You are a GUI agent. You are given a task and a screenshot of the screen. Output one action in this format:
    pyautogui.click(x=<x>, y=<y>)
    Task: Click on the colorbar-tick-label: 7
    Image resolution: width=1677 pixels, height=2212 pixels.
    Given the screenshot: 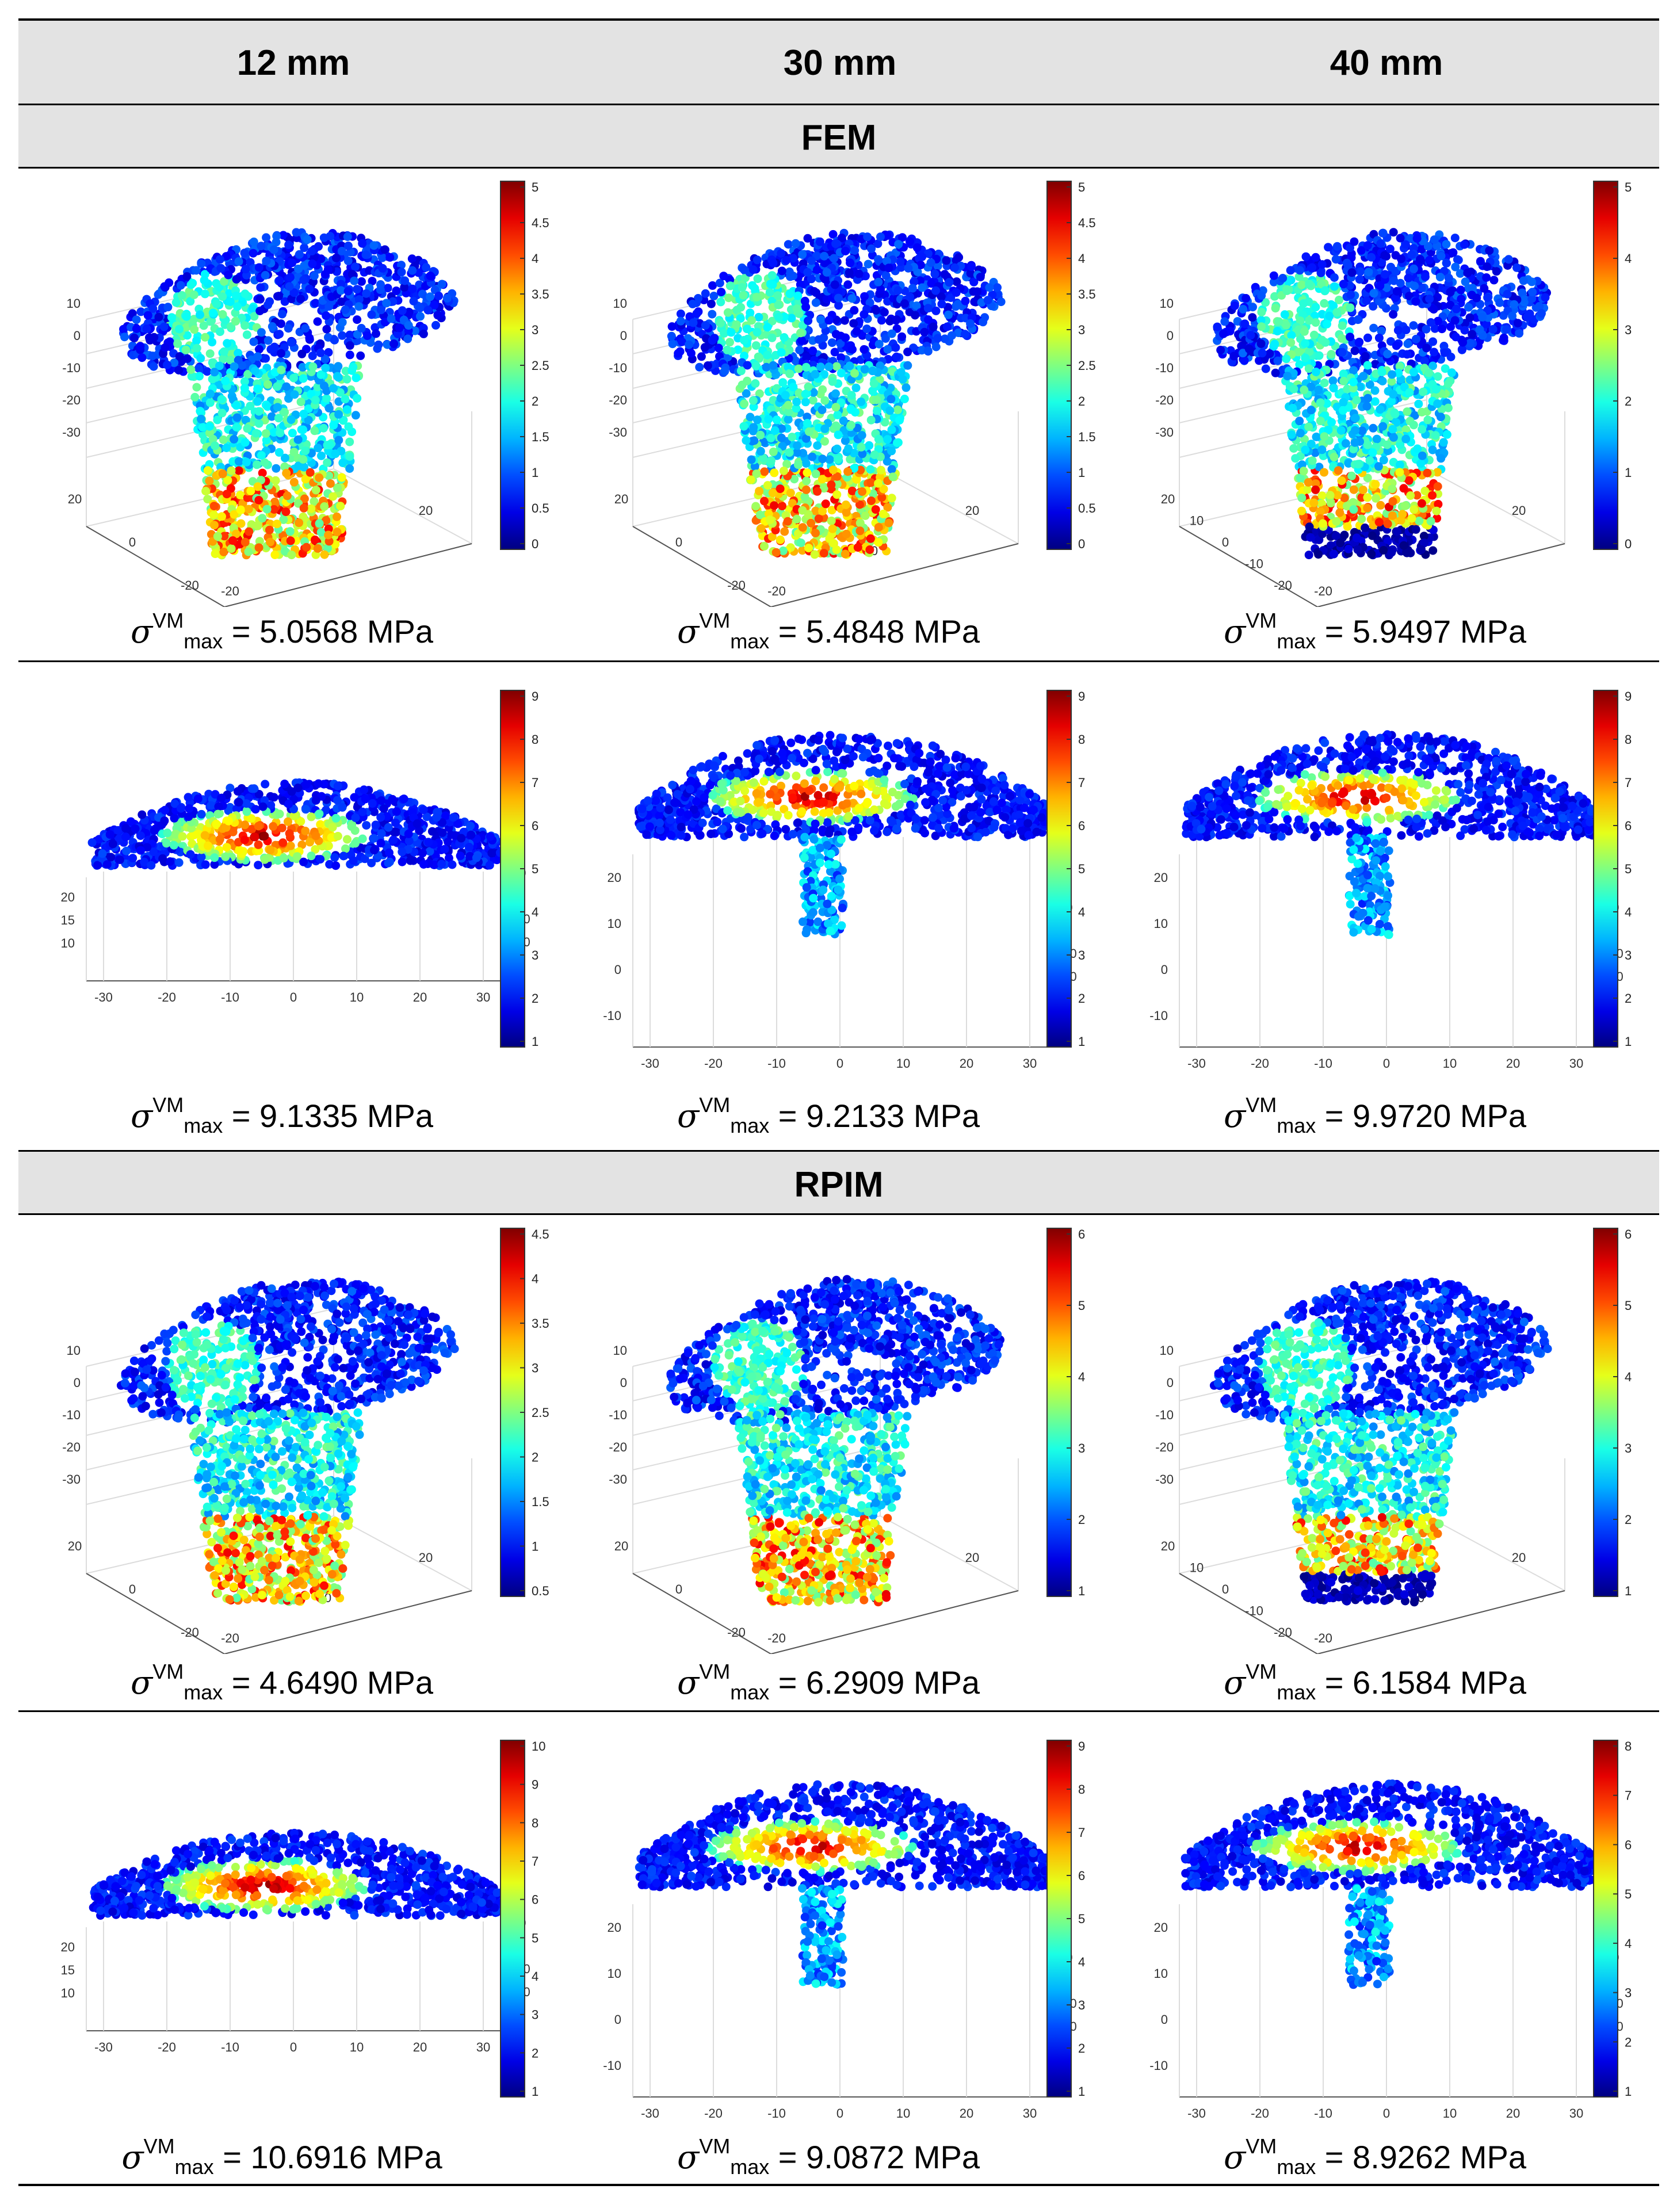 What is the action you would take?
    pyautogui.click(x=1628, y=1796)
    